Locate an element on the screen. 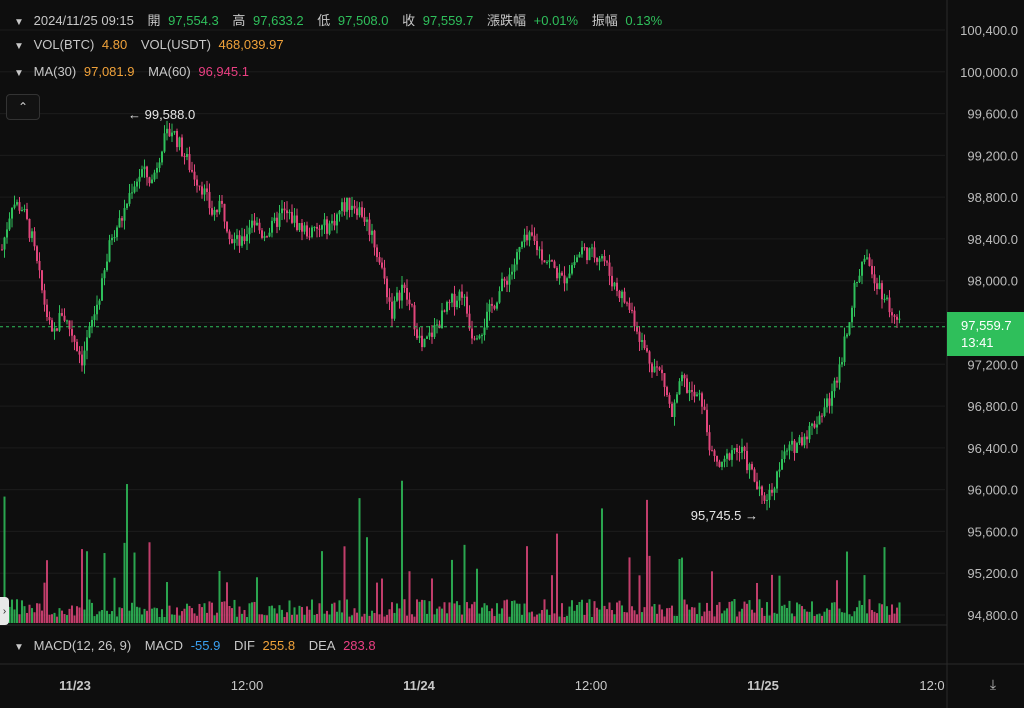 The height and width of the screenshot is (708, 1024). ma60-label: MA(60) is located at coordinates (169, 71).